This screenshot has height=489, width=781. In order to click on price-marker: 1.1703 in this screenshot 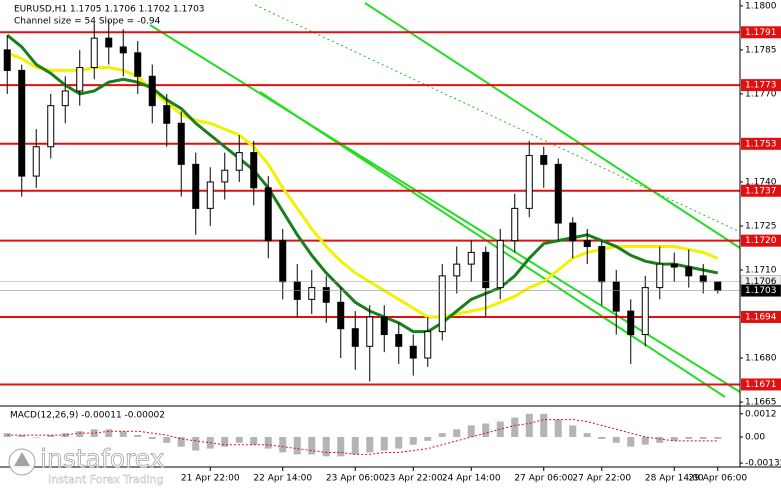, I will do `click(761, 291)`.